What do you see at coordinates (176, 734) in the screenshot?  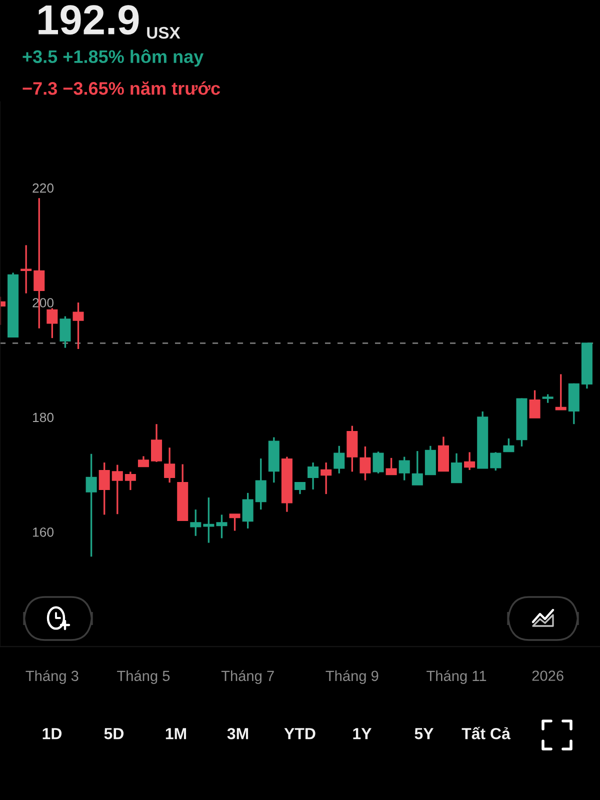 I see `text: 1M` at bounding box center [176, 734].